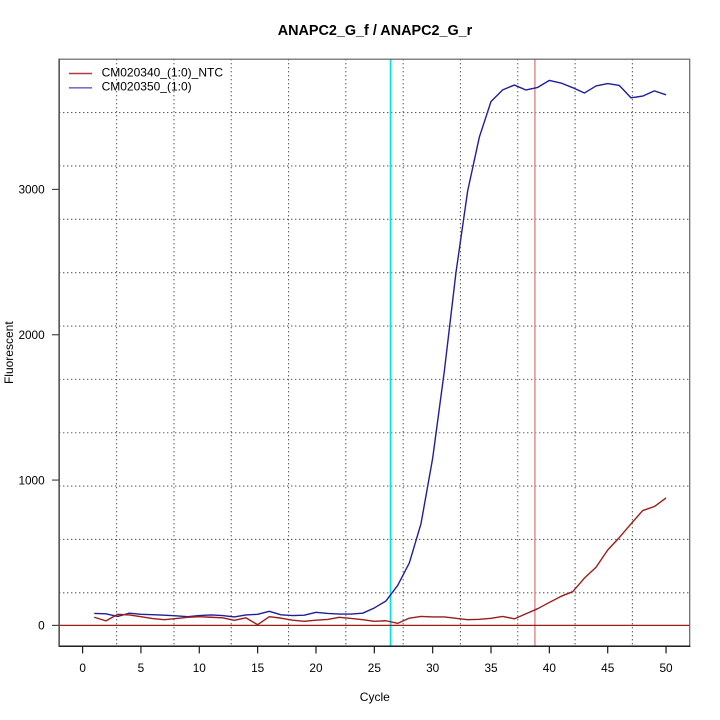 Image resolution: width=720 pixels, height=720 pixels. Describe the element at coordinates (147, 86) in the screenshot. I see `svg-text: CM020350_(1:0)` at that location.